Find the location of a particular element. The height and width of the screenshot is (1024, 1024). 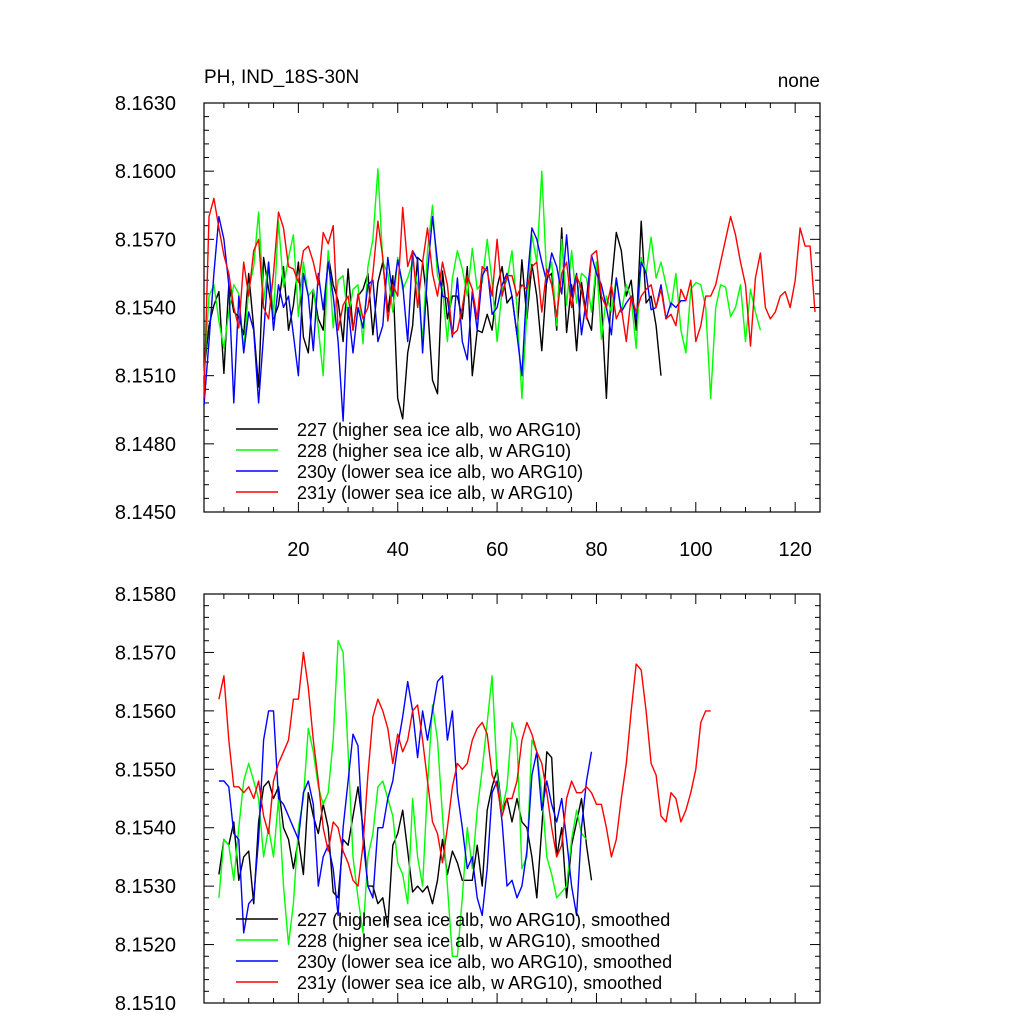

y-tick-label: 8.1580 is located at coordinates (145, 595).